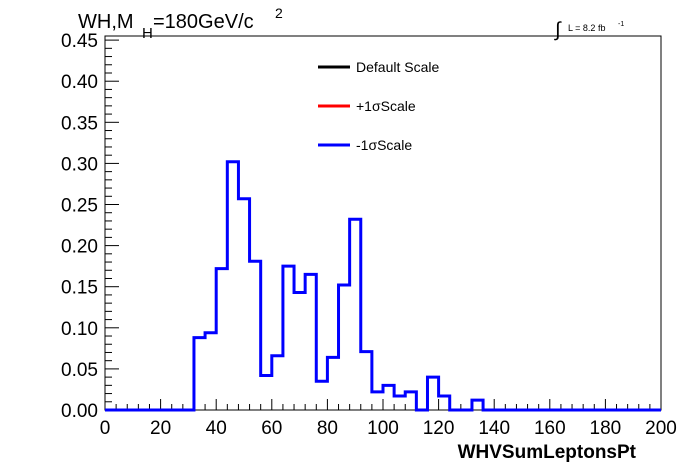 Image resolution: width=696 pixels, height=472 pixels. Describe the element at coordinates (384, 145) in the screenshot. I see `legend-label: -1σScale` at that location.